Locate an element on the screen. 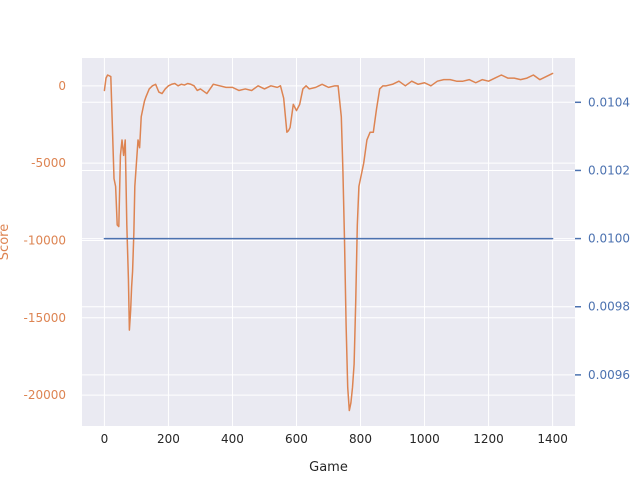 This screenshot has height=480, width=640. x-tick-label: 1000 is located at coordinates (424, 439).